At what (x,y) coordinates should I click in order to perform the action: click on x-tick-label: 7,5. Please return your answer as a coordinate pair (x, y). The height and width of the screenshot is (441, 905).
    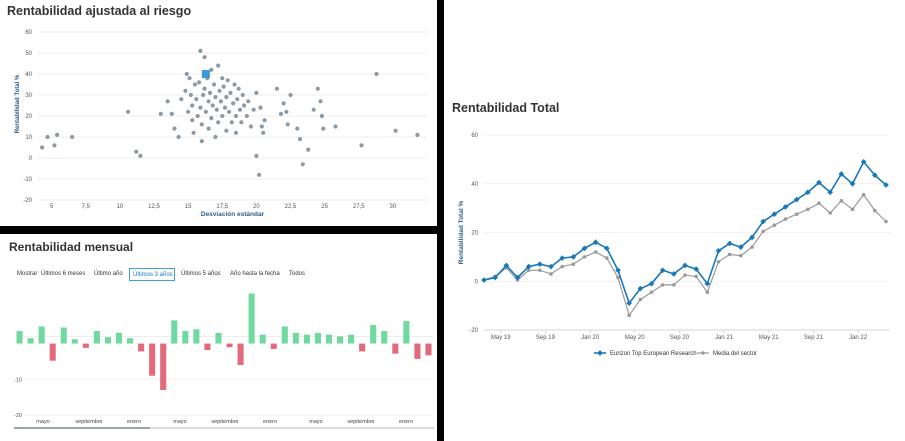
    Looking at the image, I should click on (86, 207).